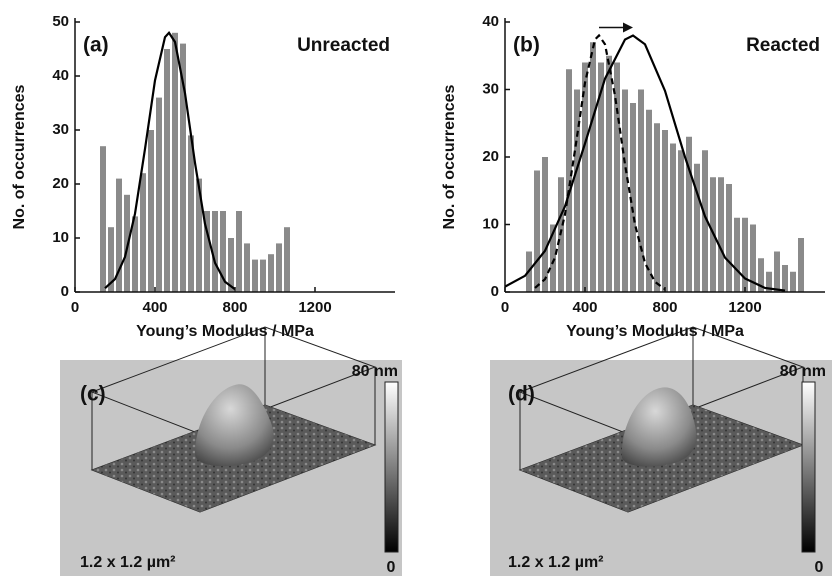 This screenshot has height=584, width=832. What do you see at coordinates (628, 27) in the screenshot?
I see `arrow-head` at bounding box center [628, 27].